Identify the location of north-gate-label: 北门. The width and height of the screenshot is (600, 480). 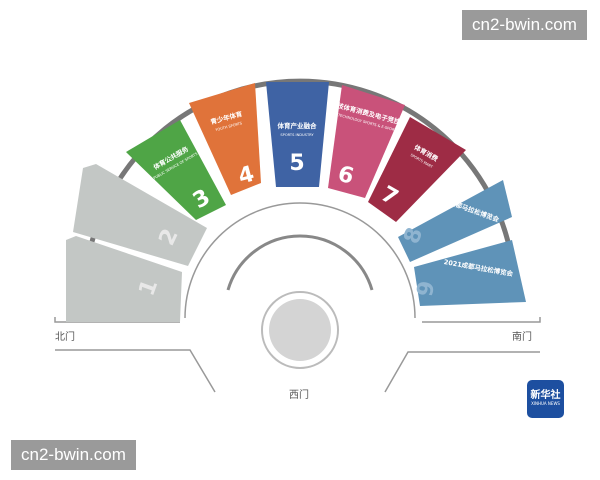
(65, 336).